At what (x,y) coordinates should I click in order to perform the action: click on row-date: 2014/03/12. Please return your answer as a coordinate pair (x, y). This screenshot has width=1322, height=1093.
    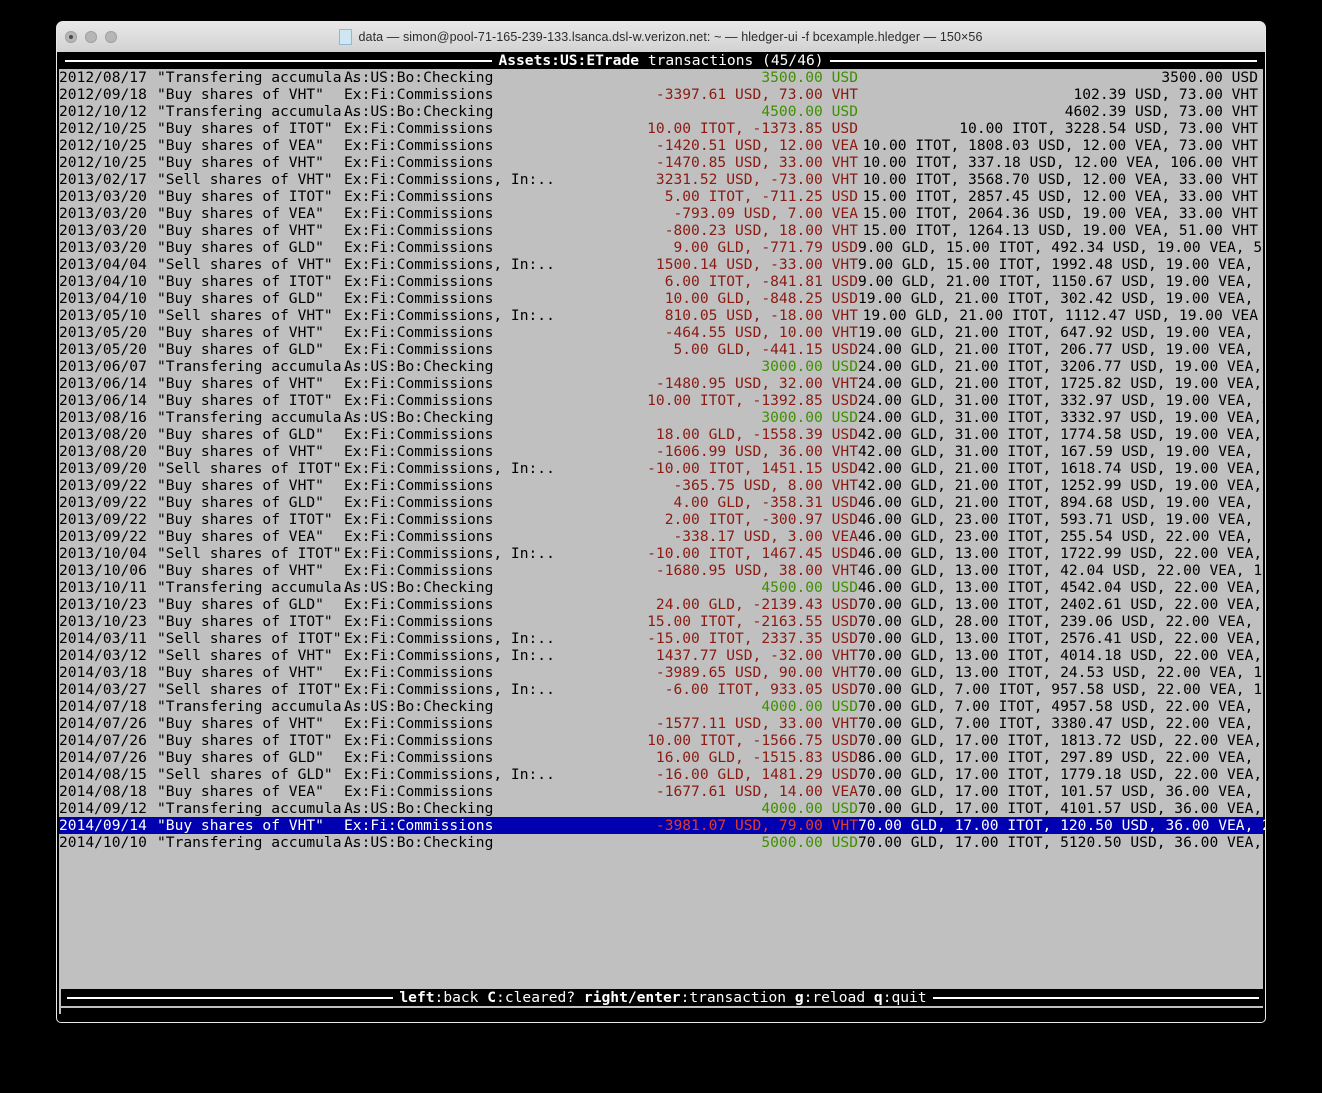
    Looking at the image, I should click on (103, 655).